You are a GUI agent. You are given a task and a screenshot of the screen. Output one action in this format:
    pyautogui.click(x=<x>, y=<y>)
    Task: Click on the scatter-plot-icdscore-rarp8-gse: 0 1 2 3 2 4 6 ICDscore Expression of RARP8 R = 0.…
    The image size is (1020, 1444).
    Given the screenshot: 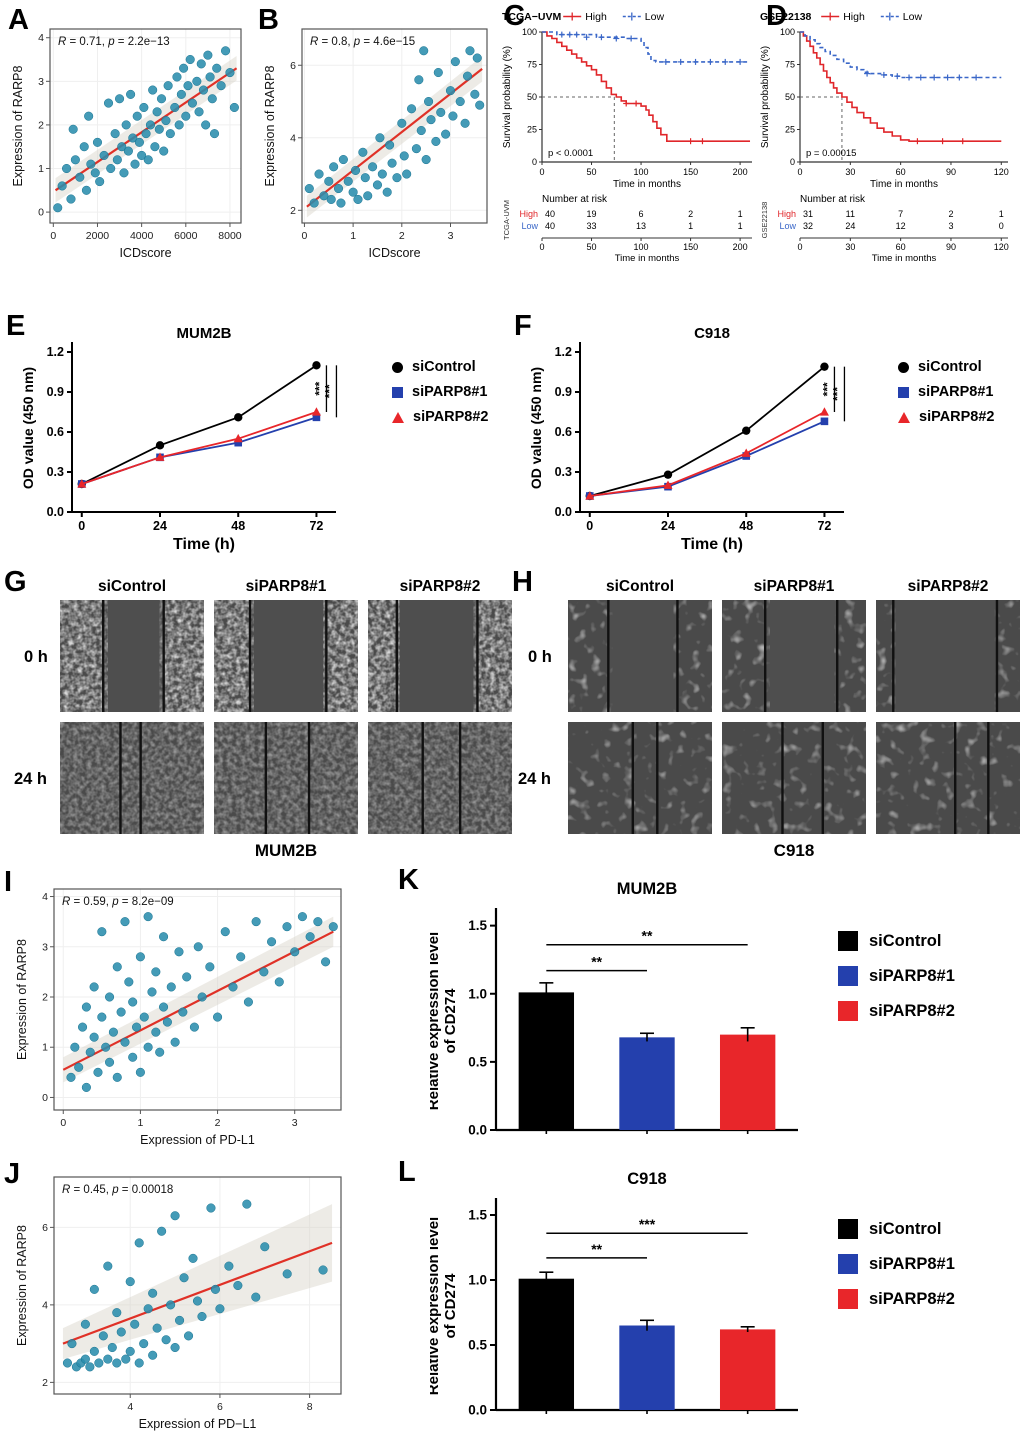 What is the action you would take?
    pyautogui.click(x=379, y=142)
    